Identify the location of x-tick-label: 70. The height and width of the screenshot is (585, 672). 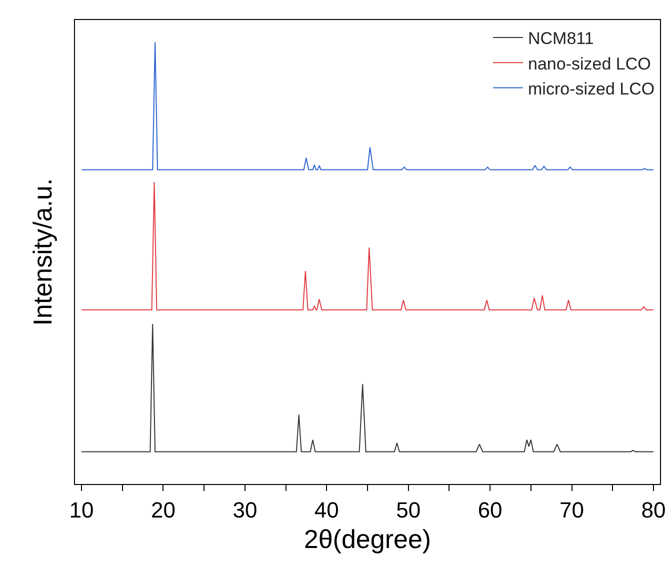
(572, 509).